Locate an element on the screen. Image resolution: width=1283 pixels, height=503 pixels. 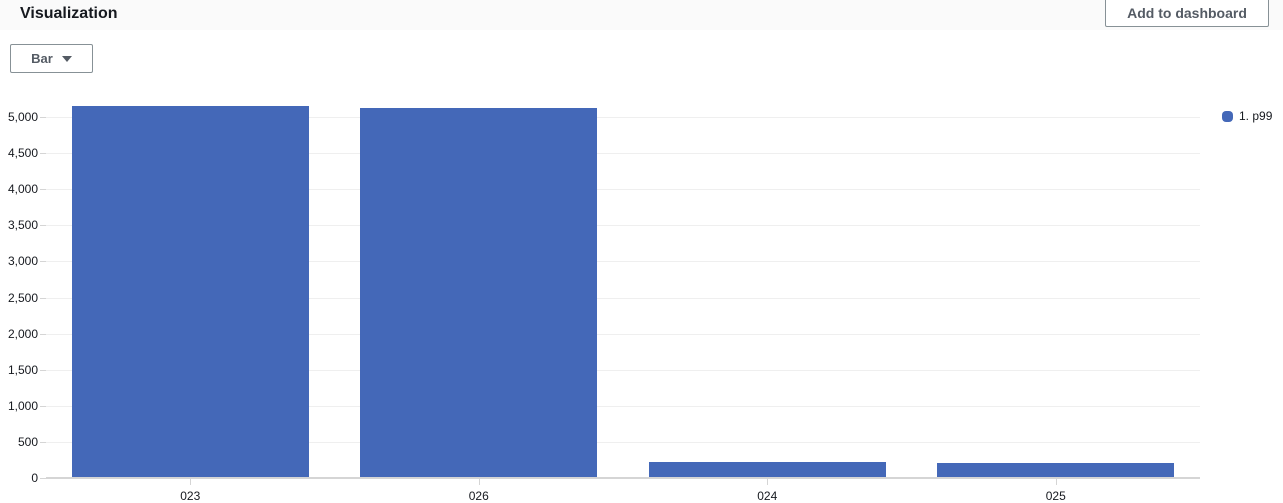
y-tick-label: 1,000 is located at coordinates (22, 405).